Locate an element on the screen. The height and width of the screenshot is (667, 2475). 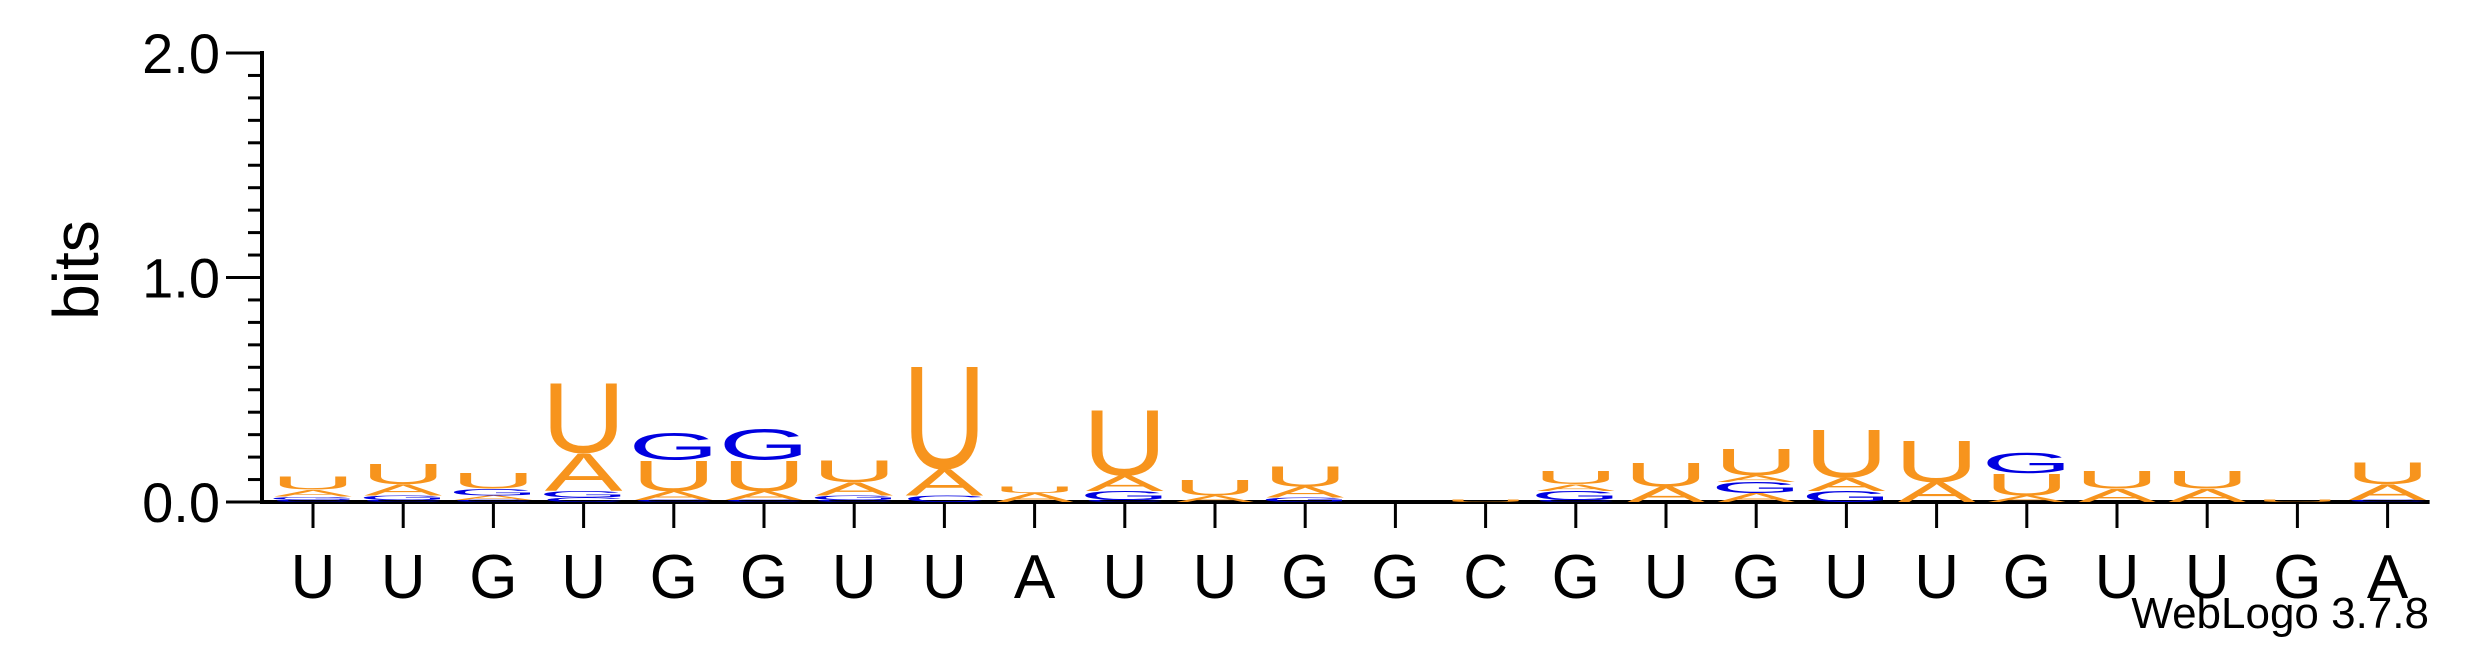
y-tick-label: 1.0 is located at coordinates (181, 278).